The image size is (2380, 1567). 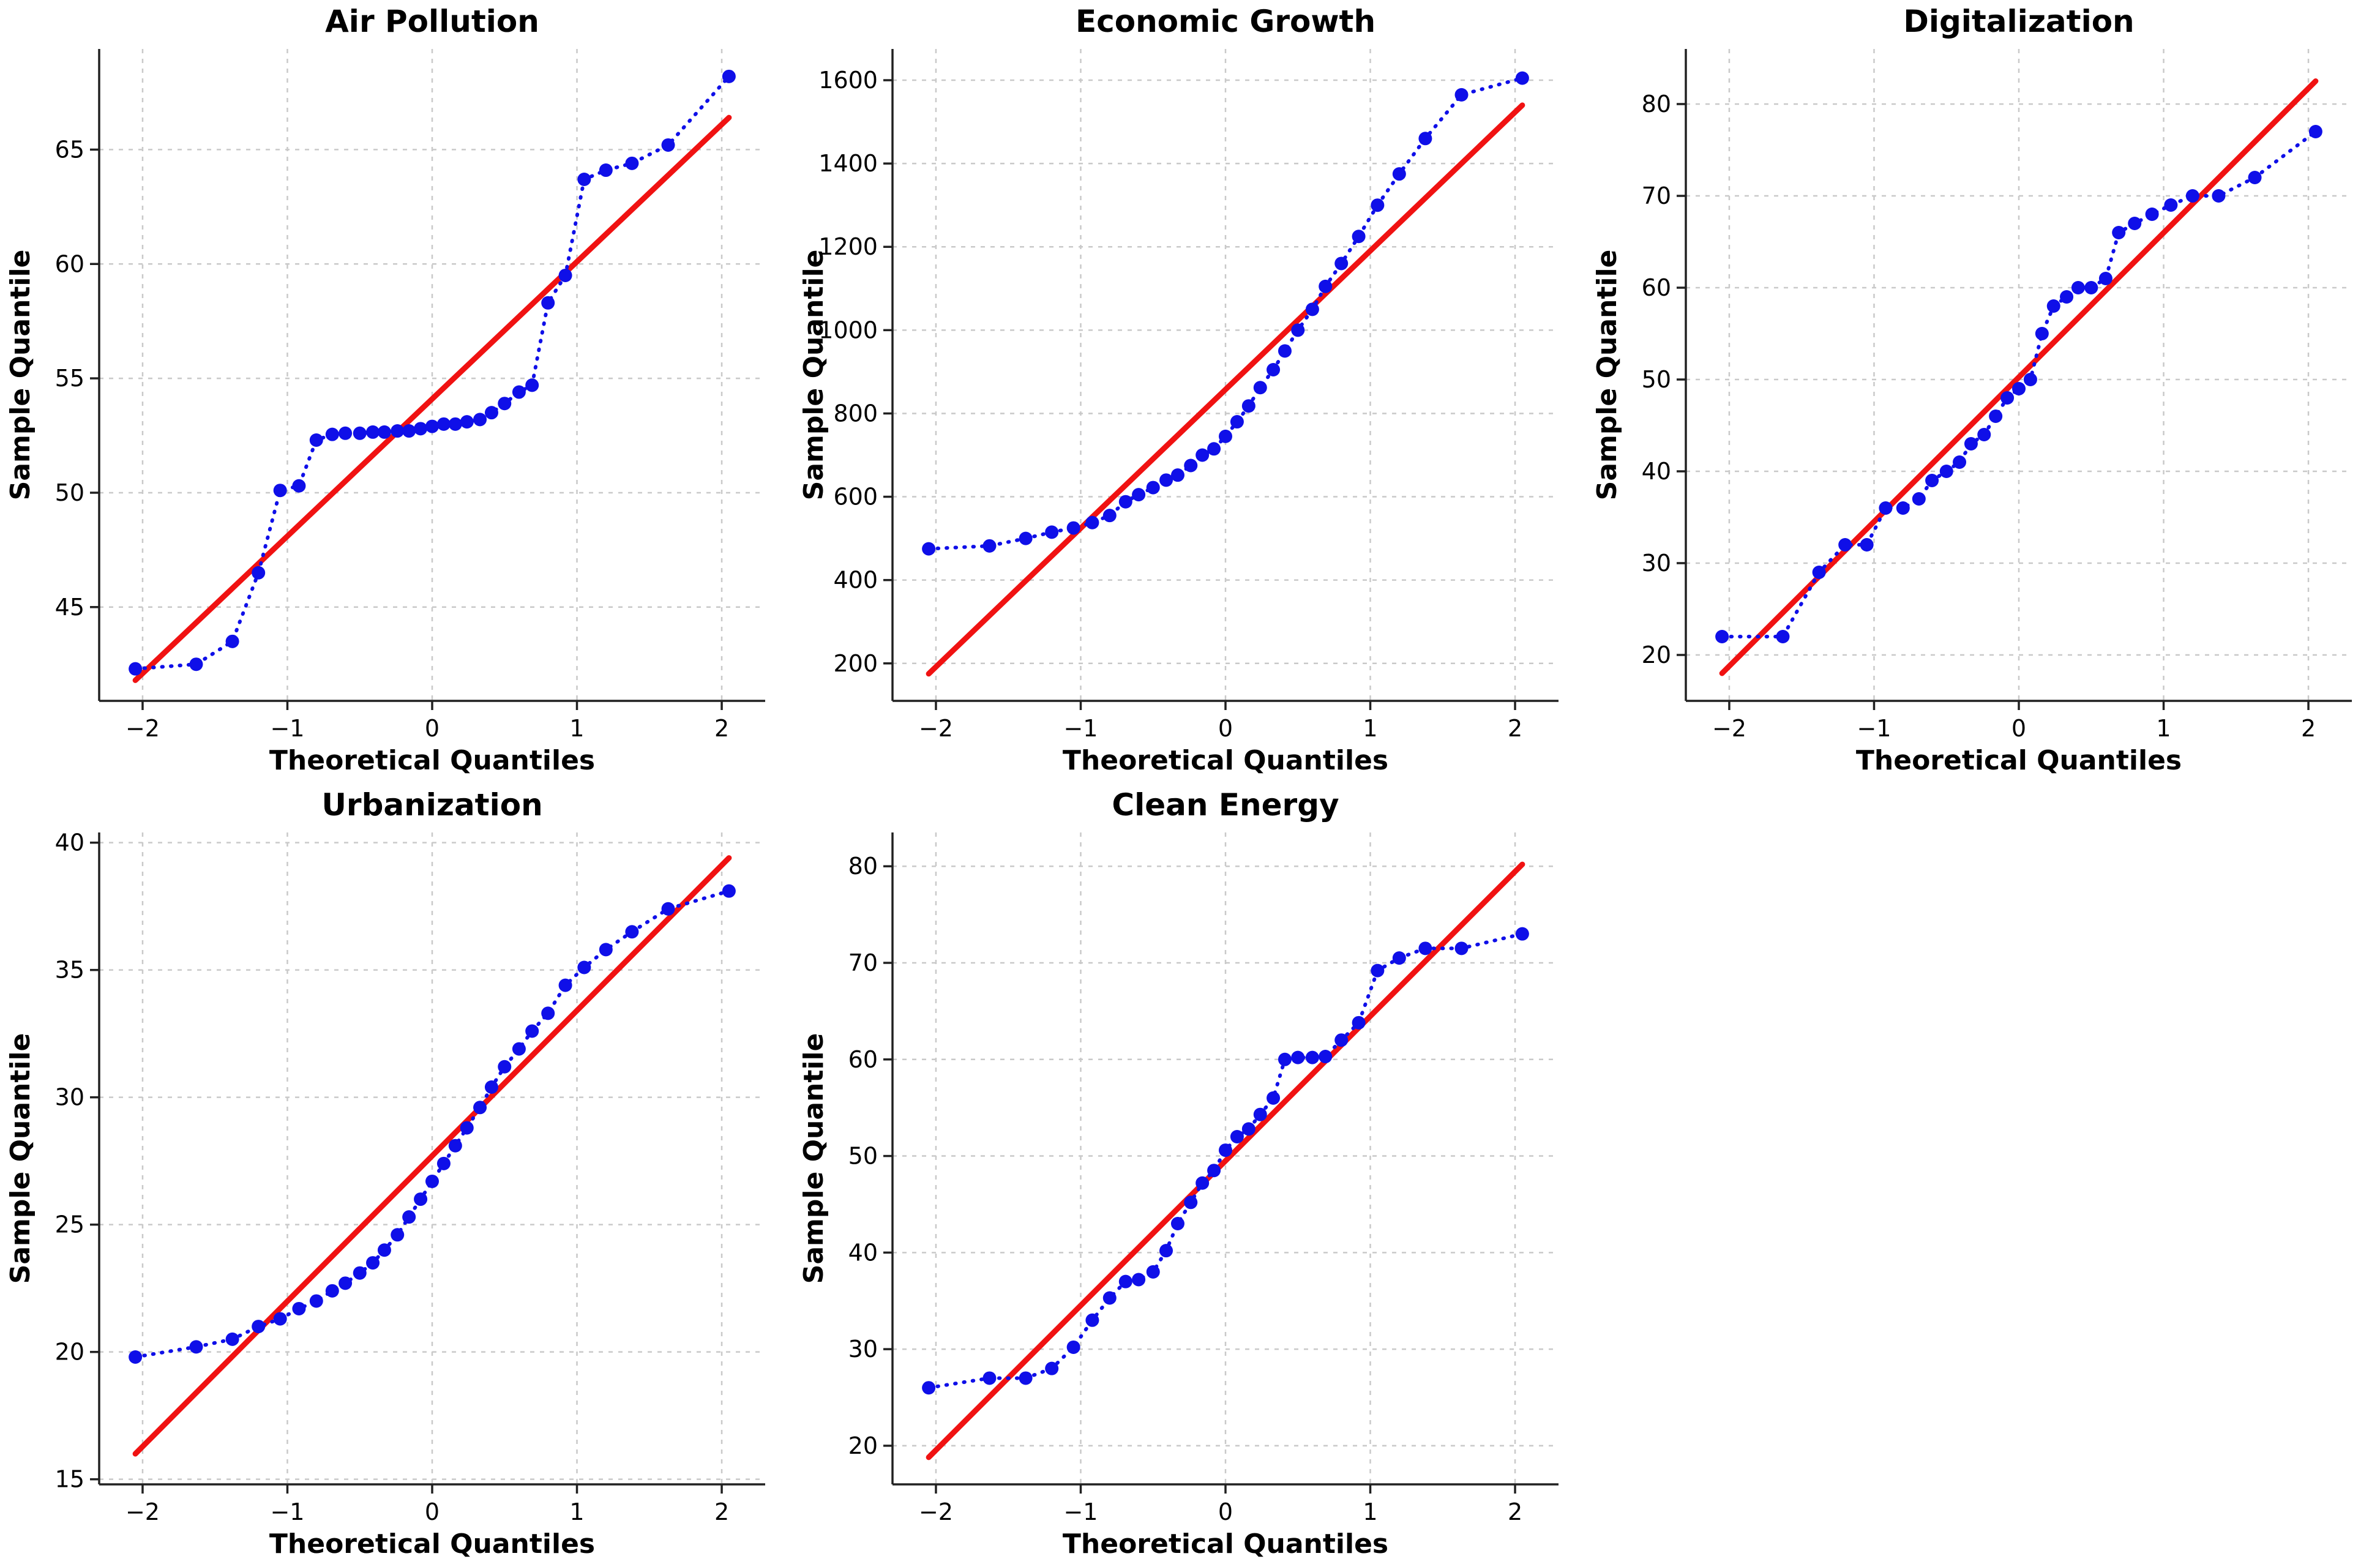 I want to click on svg-text: 200, so click(x=855, y=663).